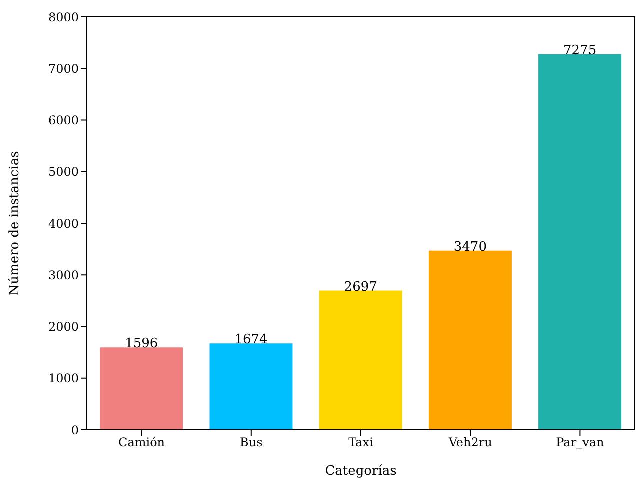 Image resolution: width=640 pixels, height=481 pixels. What do you see at coordinates (470, 443) in the screenshot?
I see `x-tick-label: Veh2ru` at bounding box center [470, 443].